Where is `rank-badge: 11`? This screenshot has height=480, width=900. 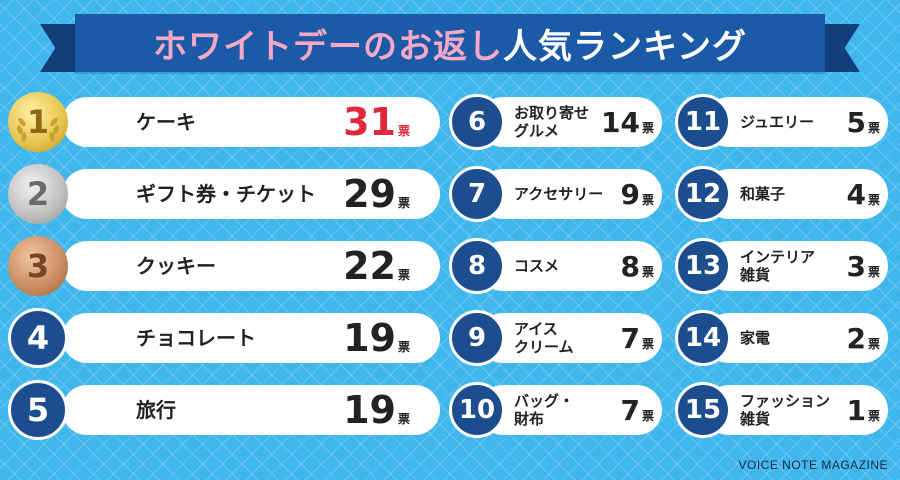
rank-badge: 11 is located at coordinates (703, 122).